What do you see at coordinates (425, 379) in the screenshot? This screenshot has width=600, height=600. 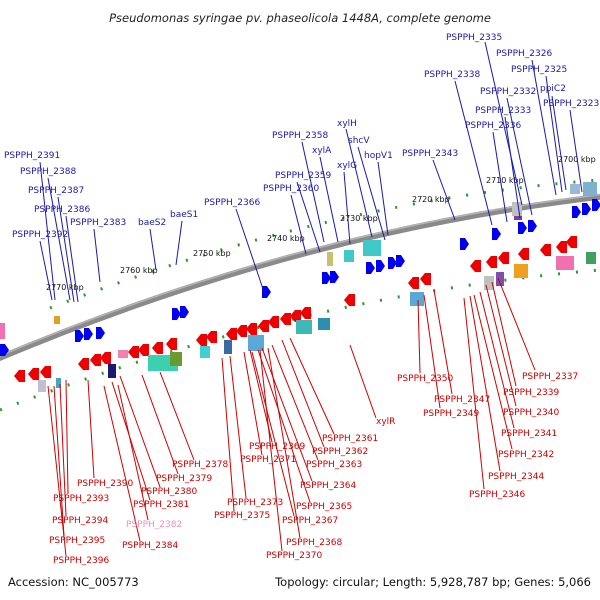 I see `gene-label: PSPPH_2350` at bounding box center [425, 379].